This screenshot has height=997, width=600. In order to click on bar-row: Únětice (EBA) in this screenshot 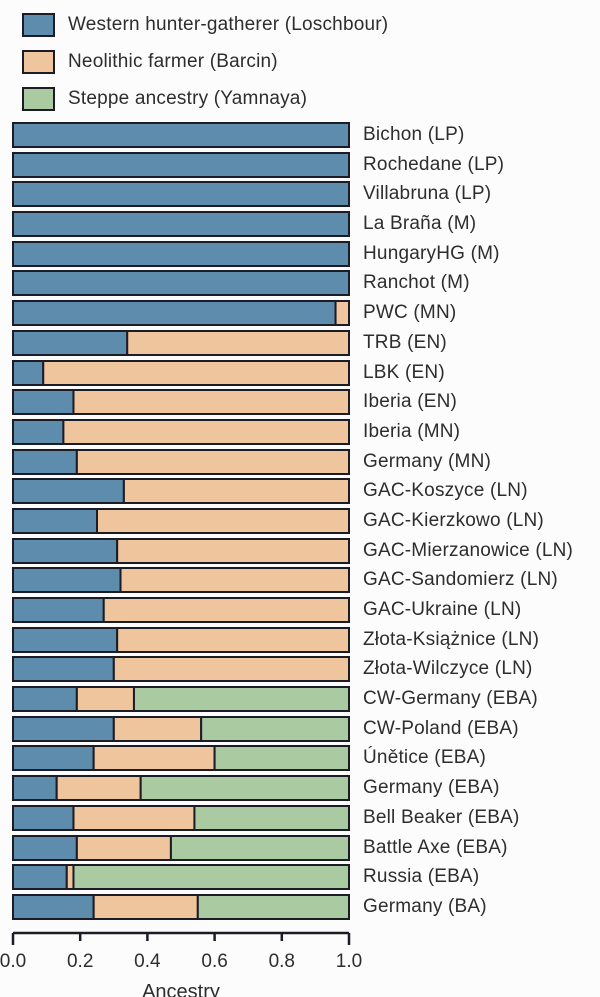, I will do `click(292, 758)`.